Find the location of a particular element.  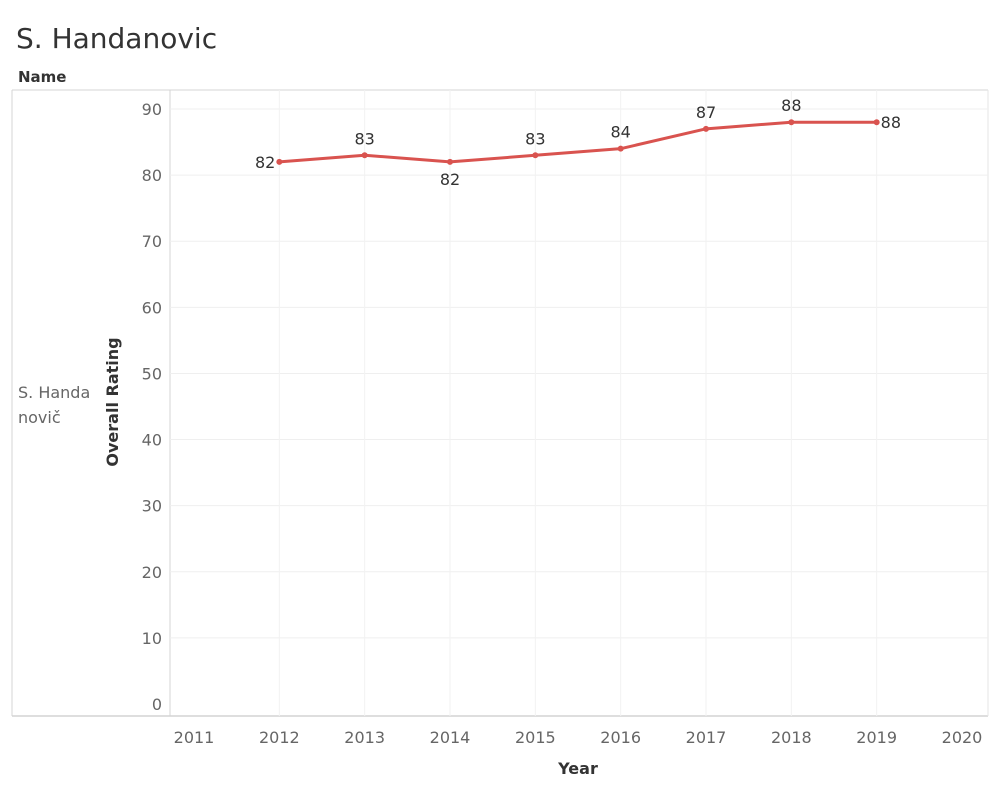

x-tick-label: 2020 is located at coordinates (962, 737).